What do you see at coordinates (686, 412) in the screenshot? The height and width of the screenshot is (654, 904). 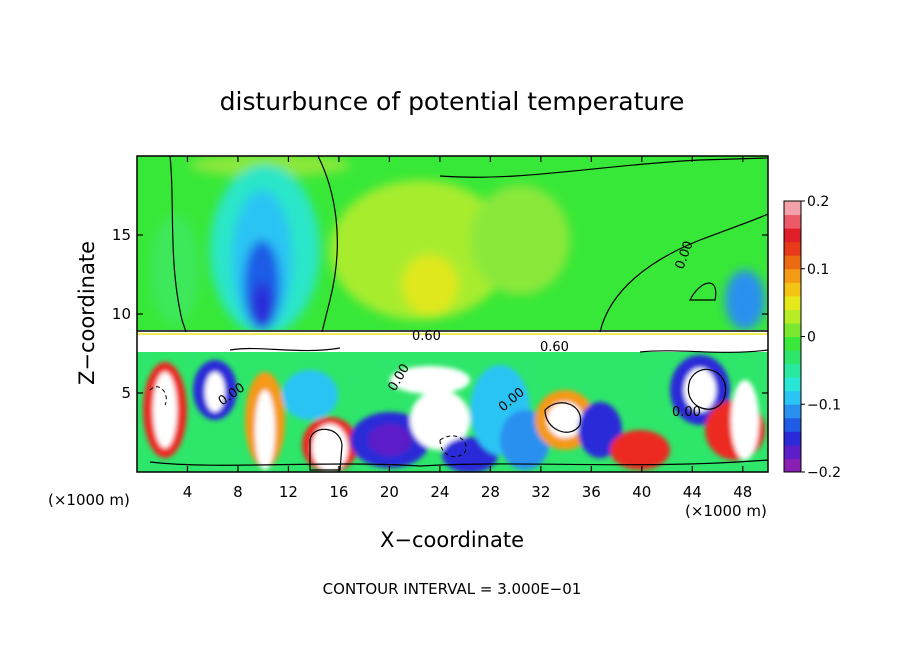 I see `contour-label: 0.00` at bounding box center [686, 412].